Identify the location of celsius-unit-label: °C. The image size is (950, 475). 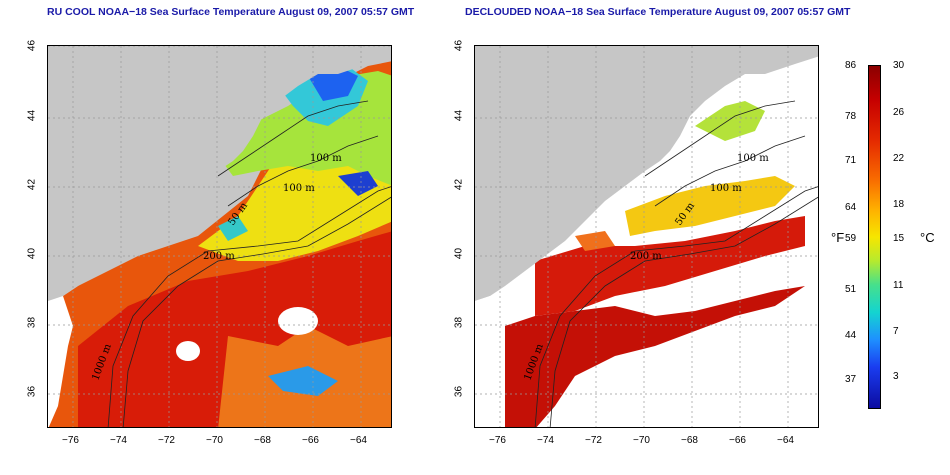
(927, 237).